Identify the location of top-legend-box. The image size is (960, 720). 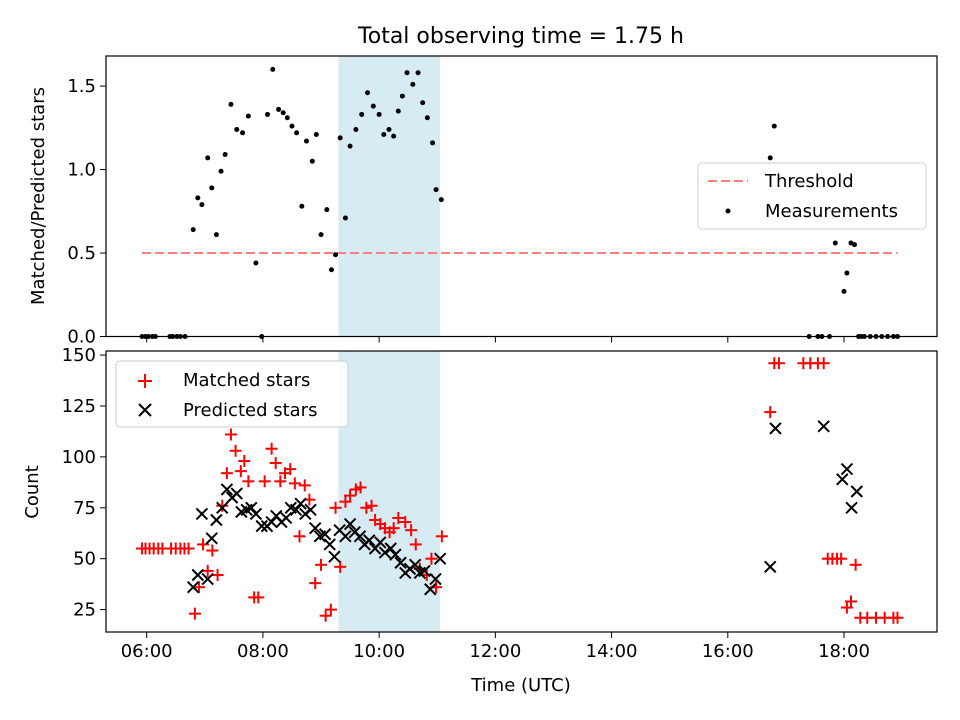
(812, 196).